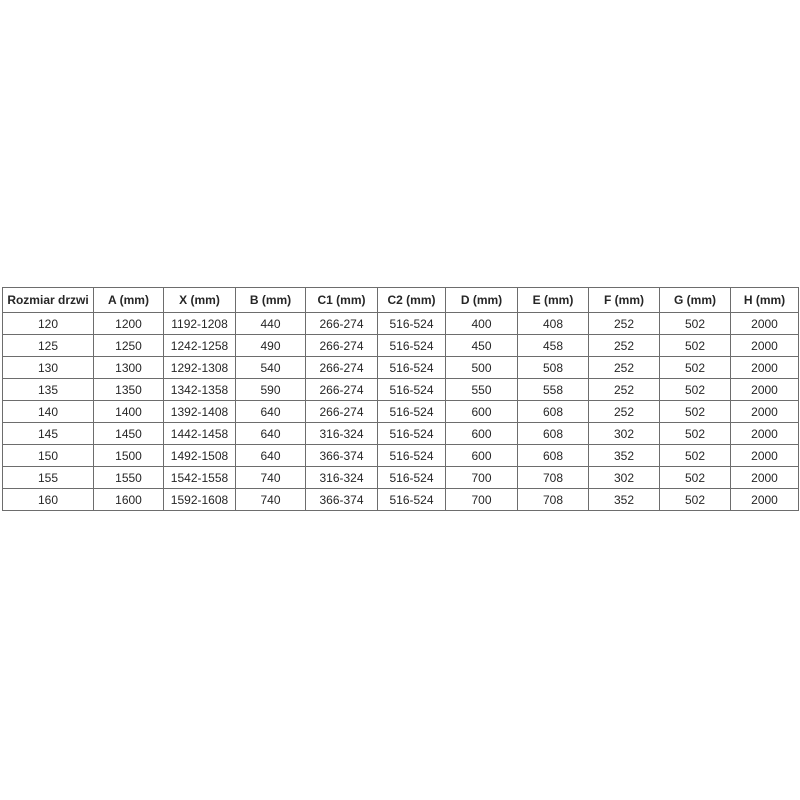  Describe the element at coordinates (553, 345) in the screenshot. I see `table-cell: 458` at that location.